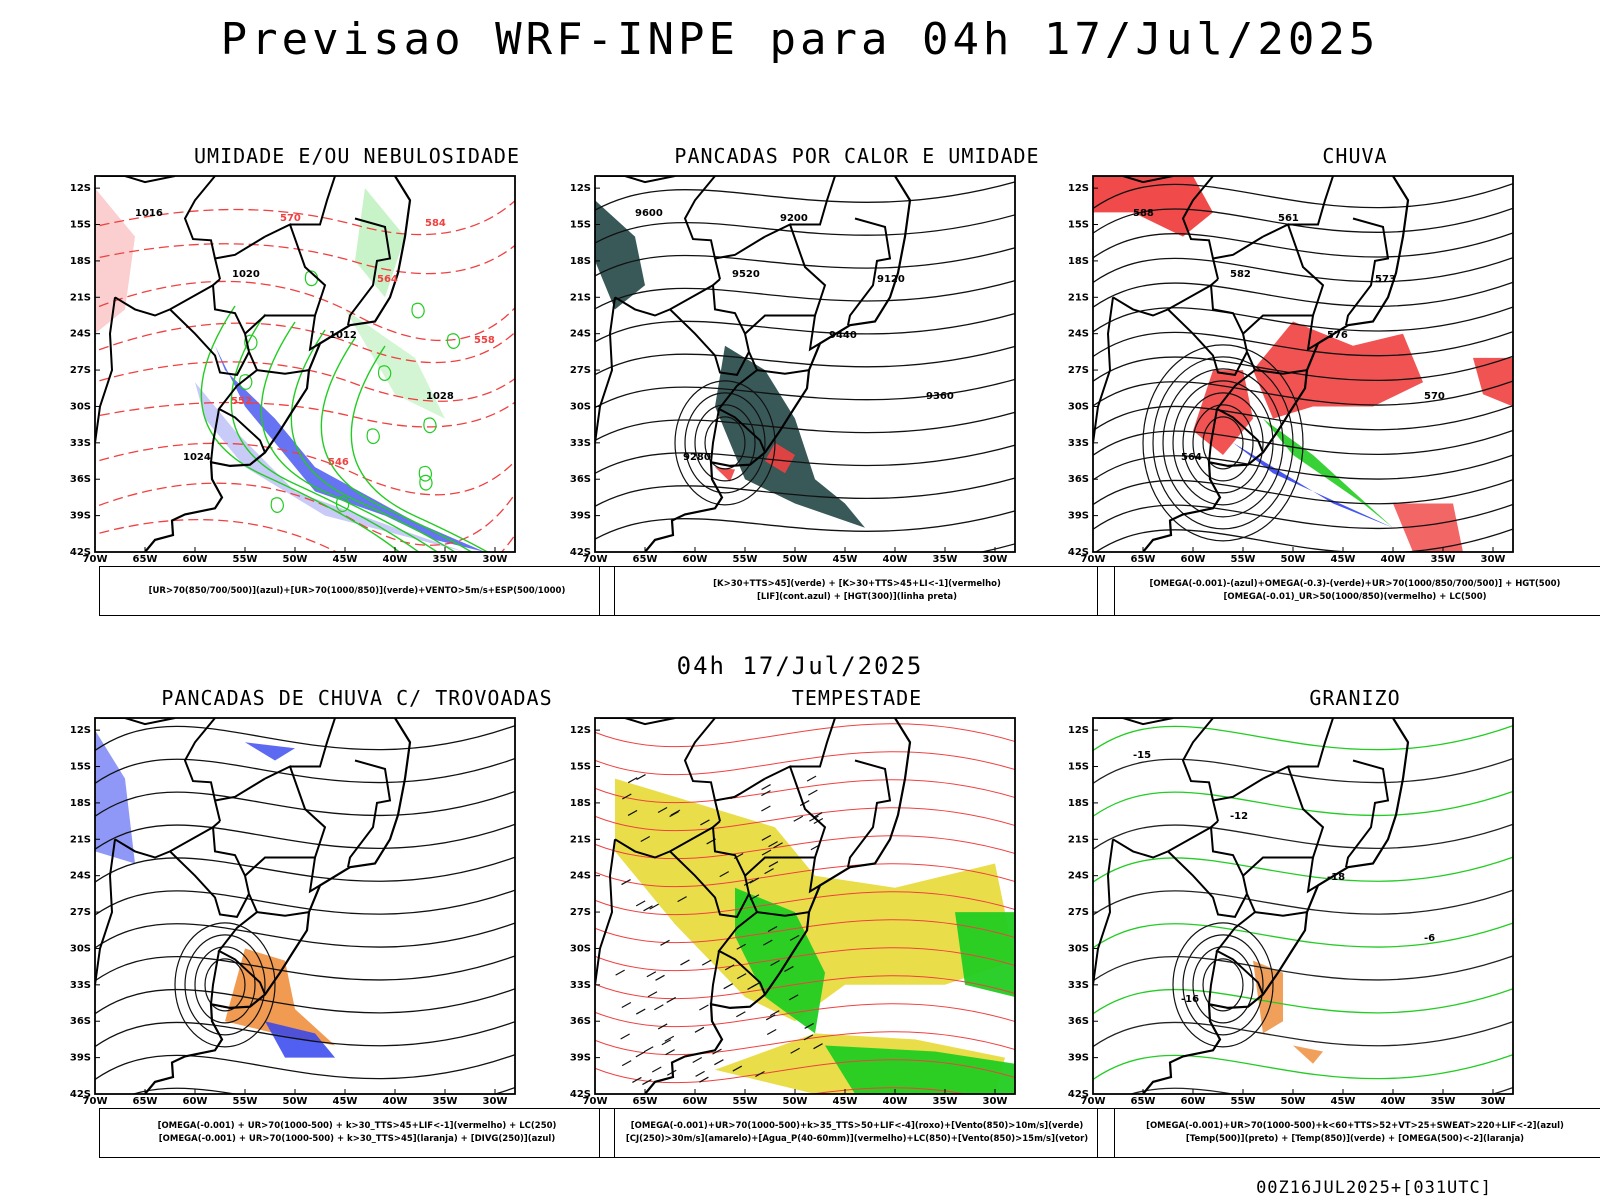  Describe the element at coordinates (1393, 1101) in the screenshot. I see `lon-tick-label: 40W` at that location.